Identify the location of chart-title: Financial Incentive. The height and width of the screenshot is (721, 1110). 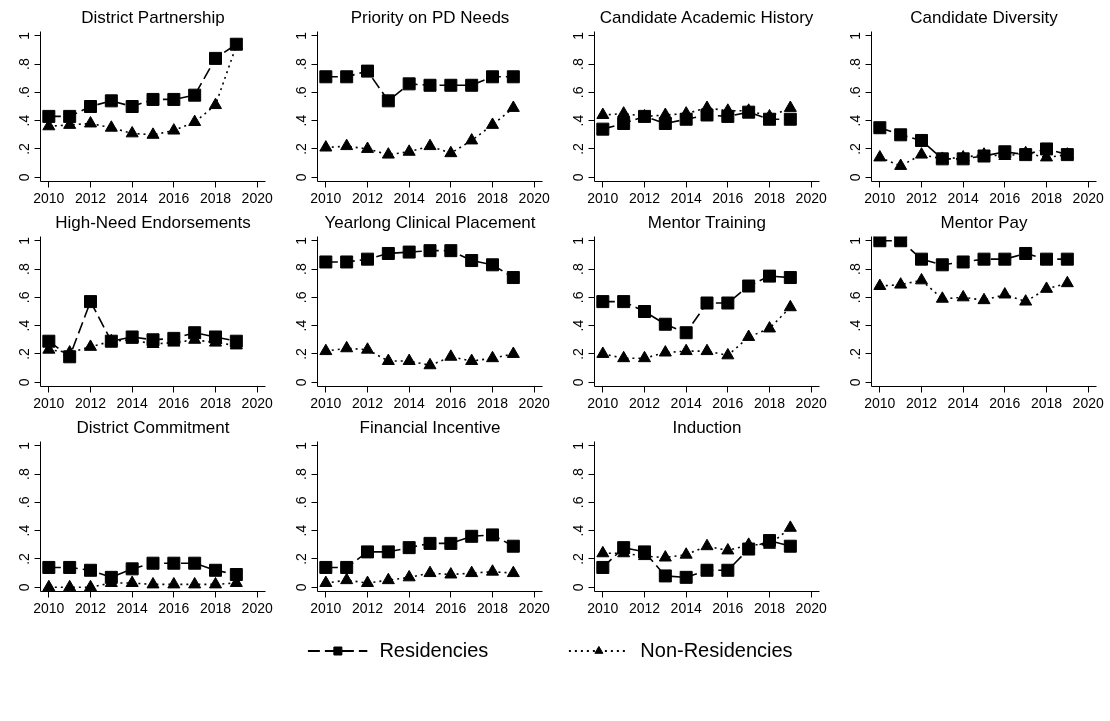
(430, 427).